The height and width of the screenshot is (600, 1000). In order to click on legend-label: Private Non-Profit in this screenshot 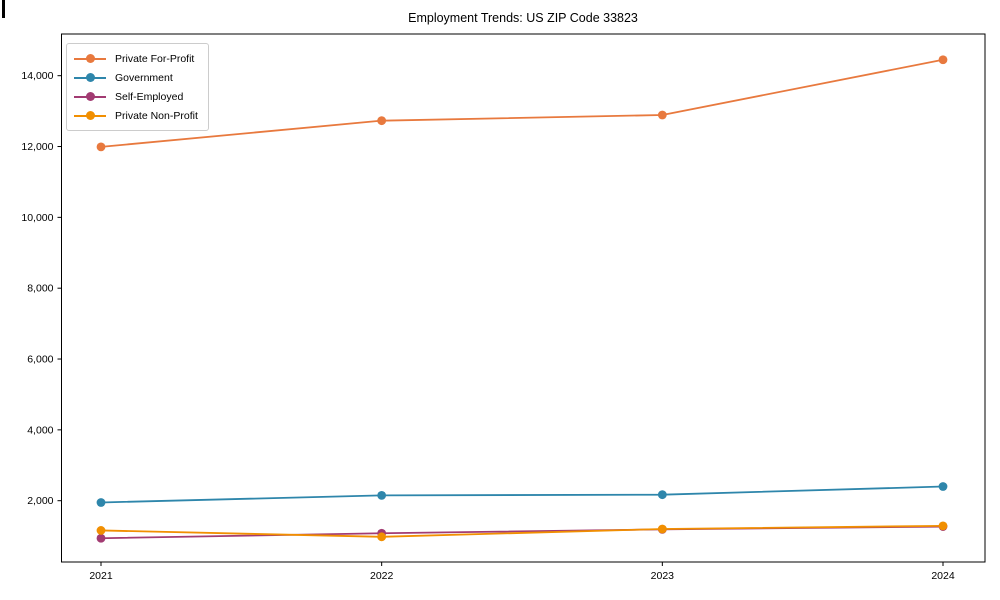, I will do `click(156, 115)`.